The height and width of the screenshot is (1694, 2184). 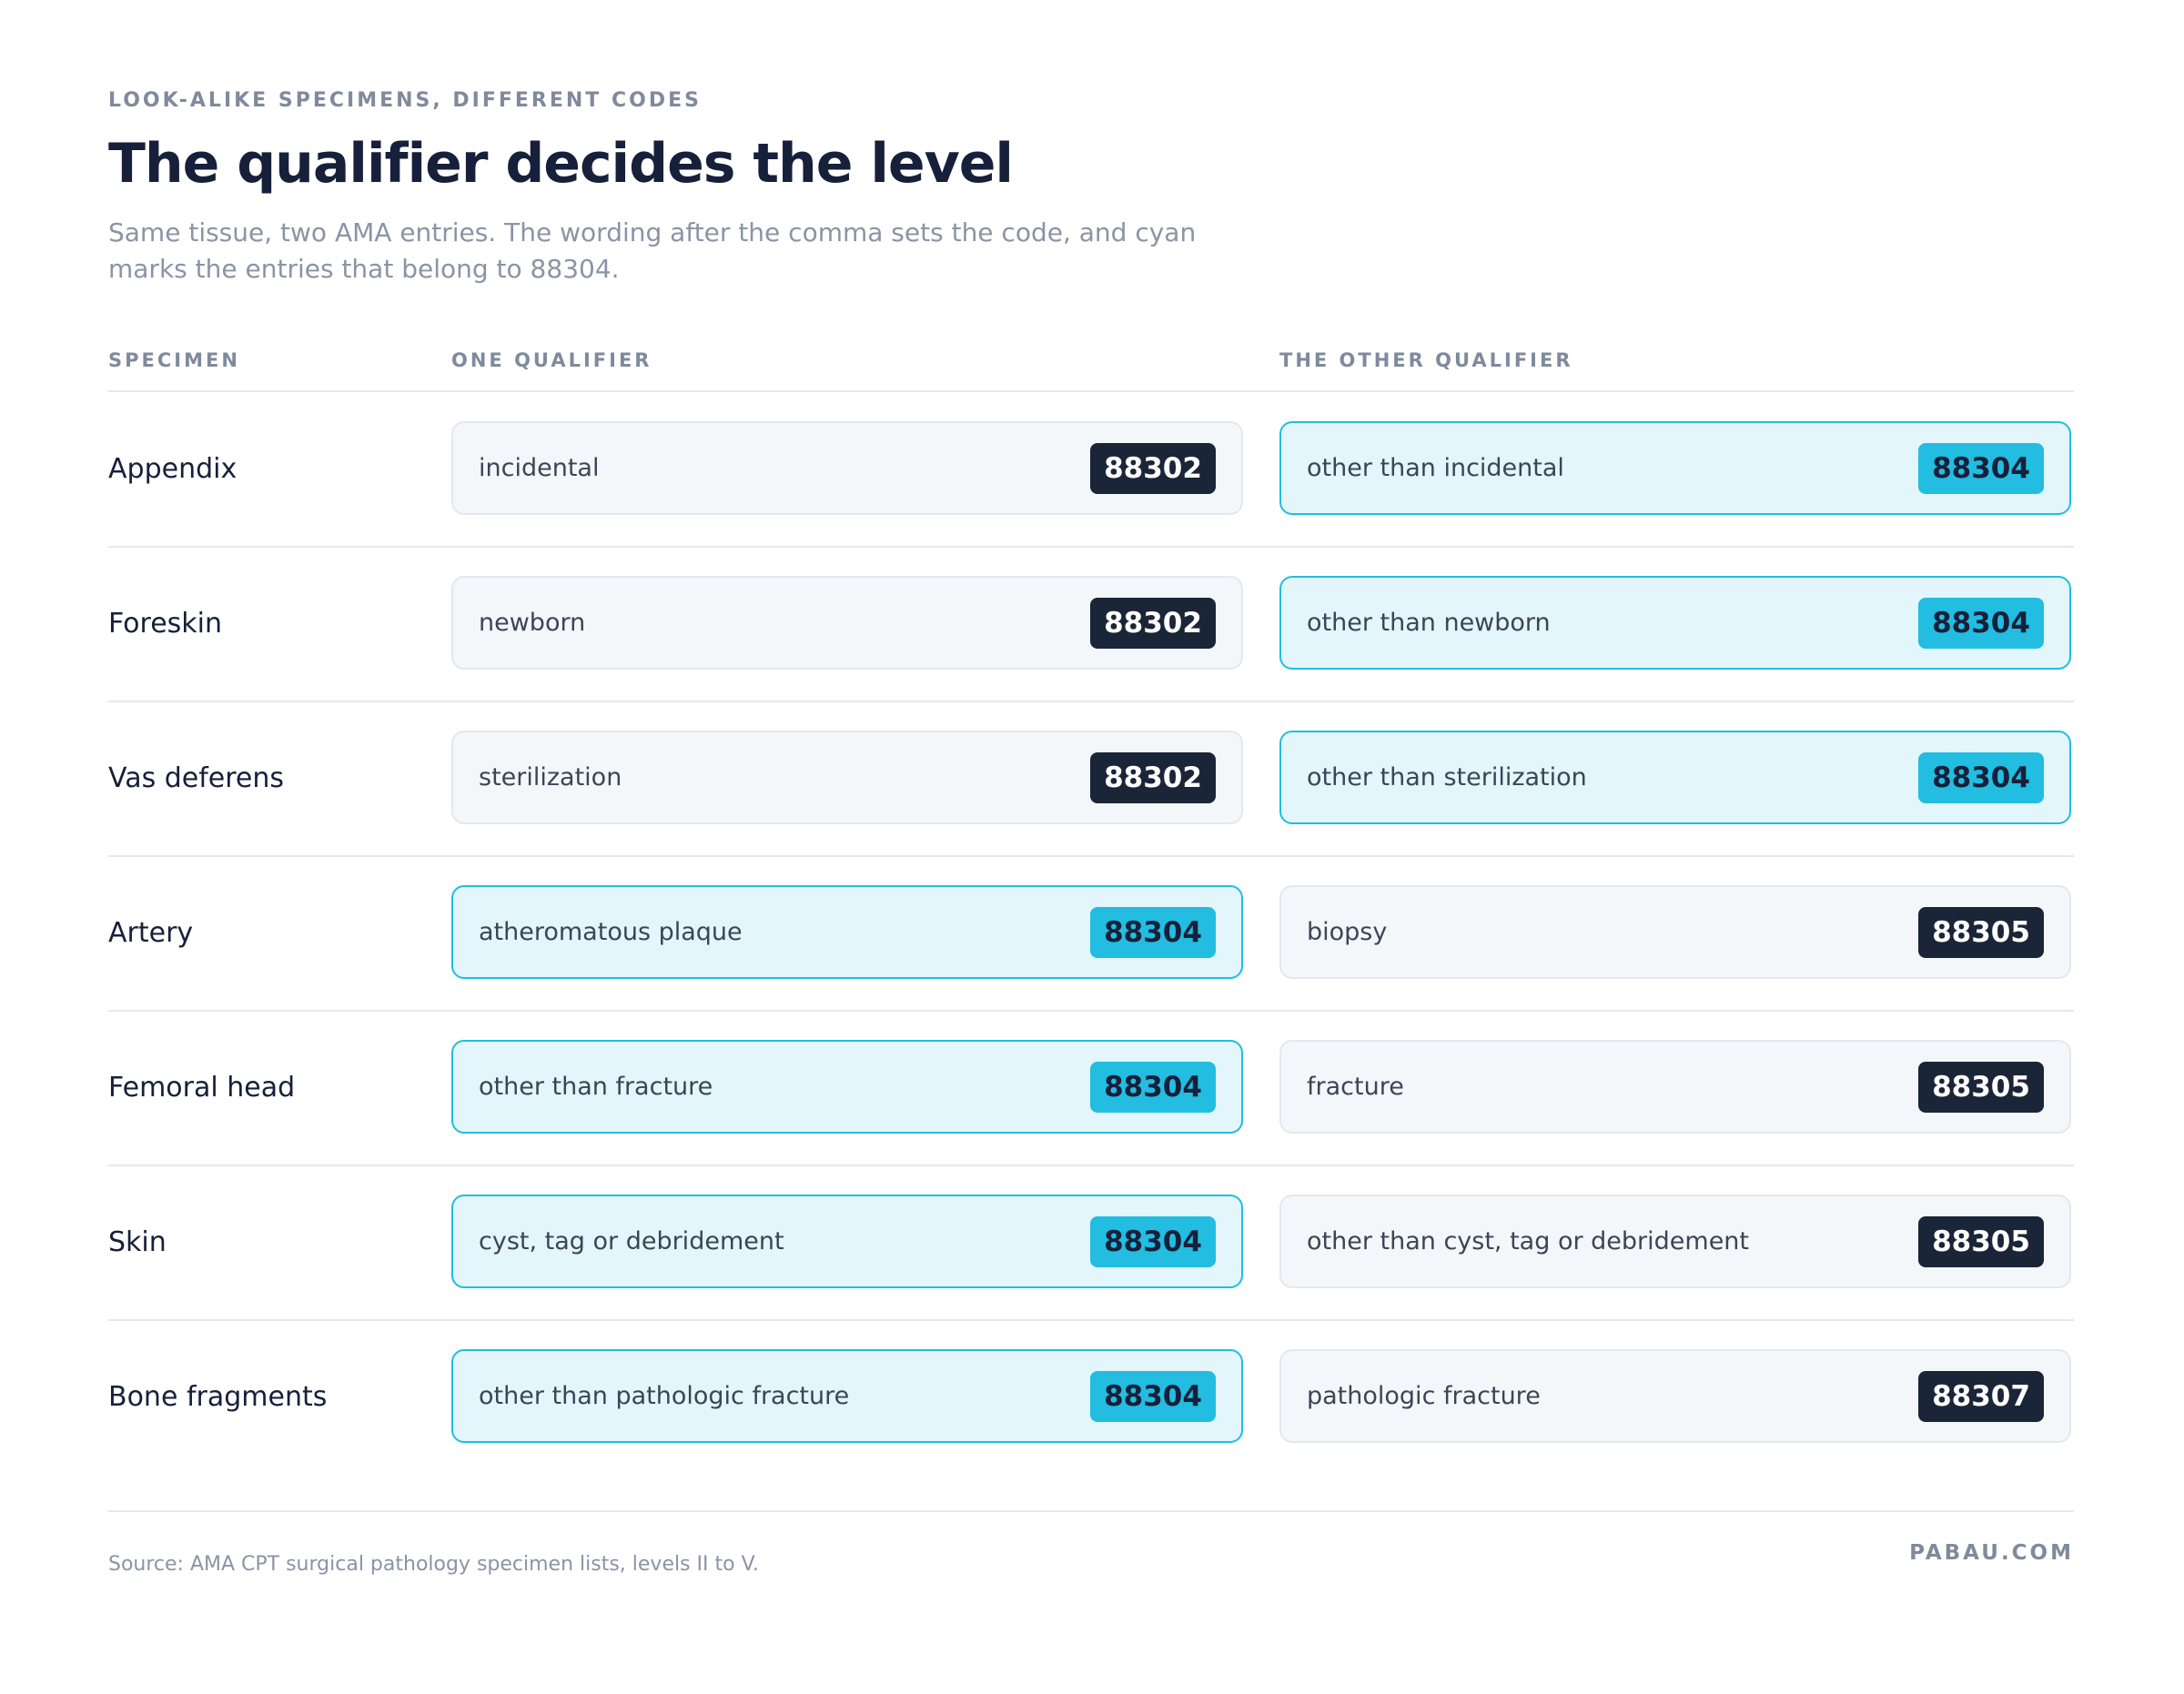 What do you see at coordinates (847, 932) in the screenshot?
I see `qualifier-card: atheromatous plaque 88304` at bounding box center [847, 932].